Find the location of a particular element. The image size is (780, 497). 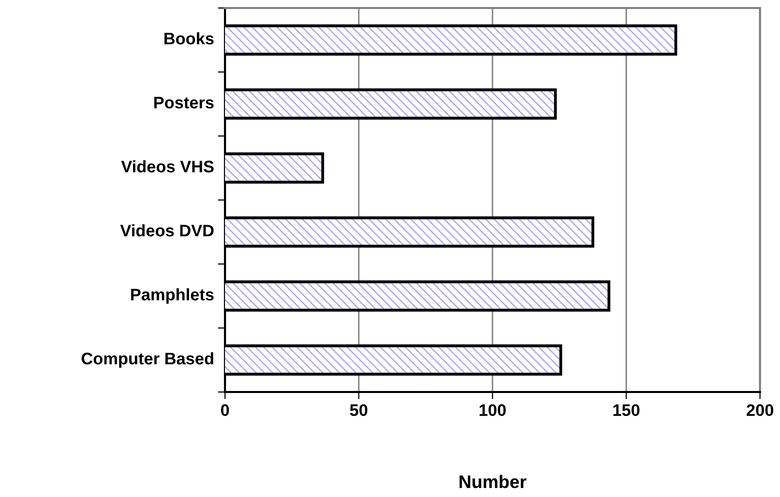

y-tick-label: Computer Based is located at coordinates (148, 360).